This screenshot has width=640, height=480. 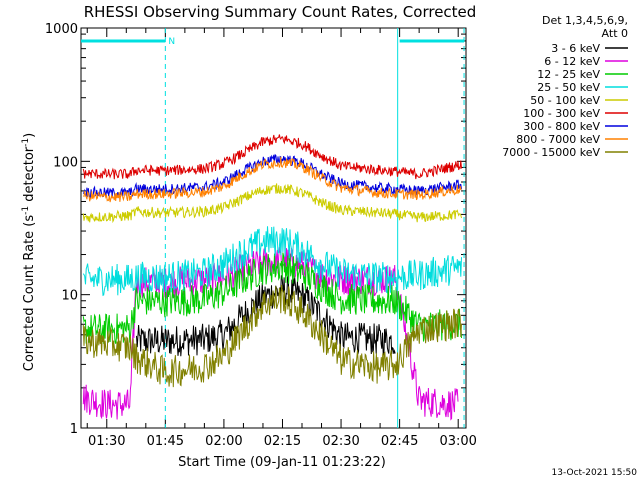 I want to click on legend-label-8: 7000 - 15000 keV, so click(x=551, y=152).